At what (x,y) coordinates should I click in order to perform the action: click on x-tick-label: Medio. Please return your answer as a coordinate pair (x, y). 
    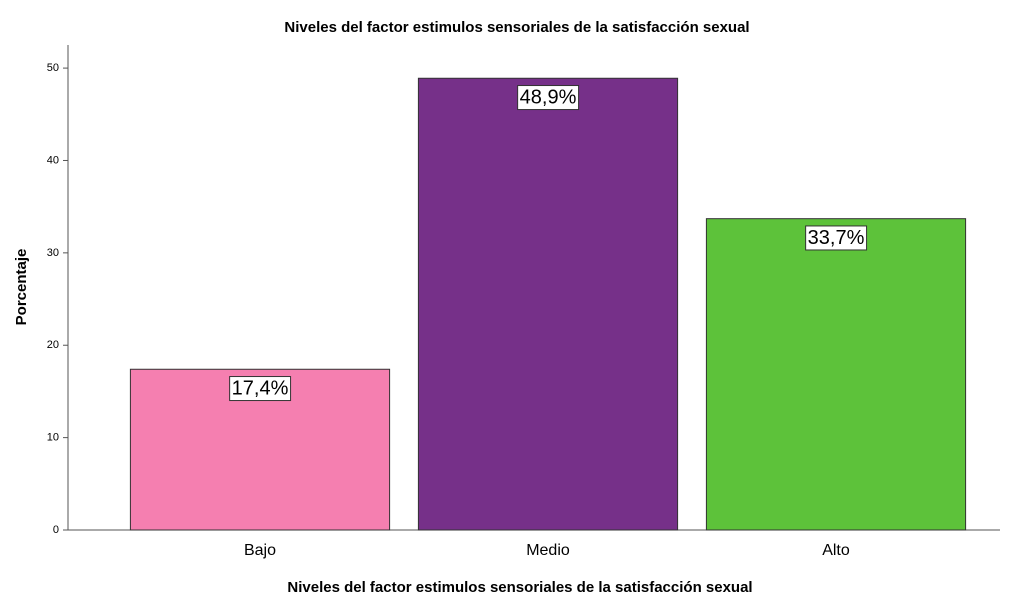
    Looking at the image, I should click on (548, 550).